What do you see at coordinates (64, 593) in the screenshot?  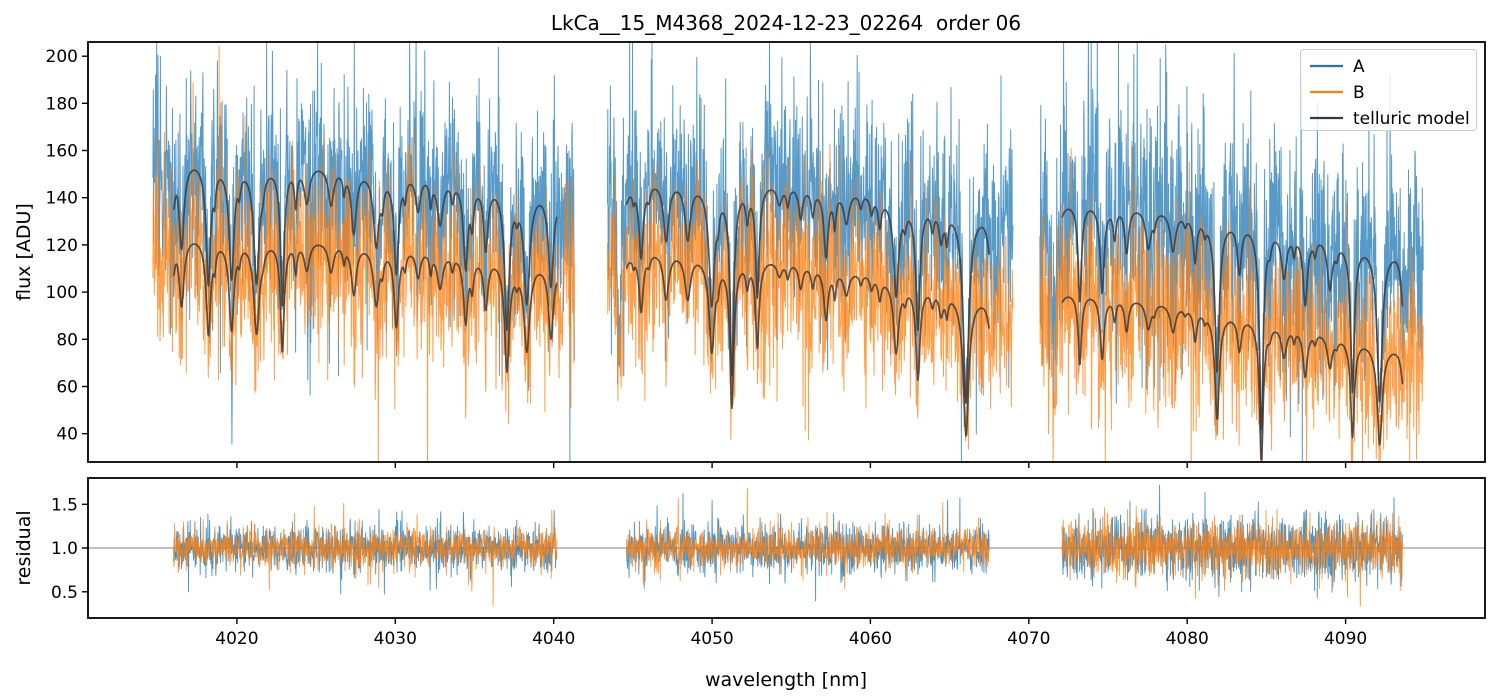 I see `residual-y-tick-label: 0.5` at bounding box center [64, 593].